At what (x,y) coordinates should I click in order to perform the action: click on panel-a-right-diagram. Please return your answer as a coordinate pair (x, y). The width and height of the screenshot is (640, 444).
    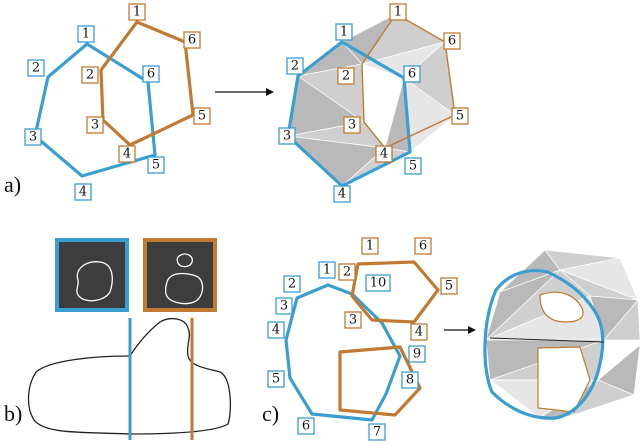
    Looking at the image, I should click on (371, 100).